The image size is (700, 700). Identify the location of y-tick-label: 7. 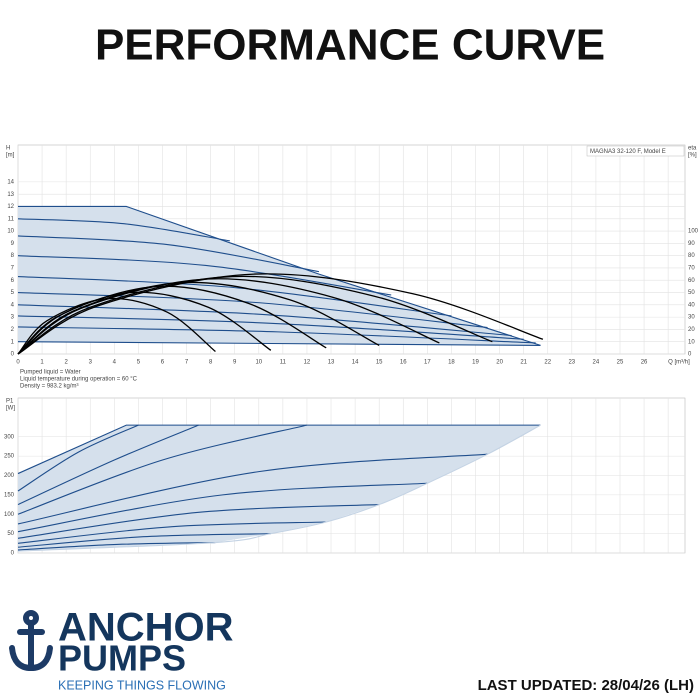
(13, 269).